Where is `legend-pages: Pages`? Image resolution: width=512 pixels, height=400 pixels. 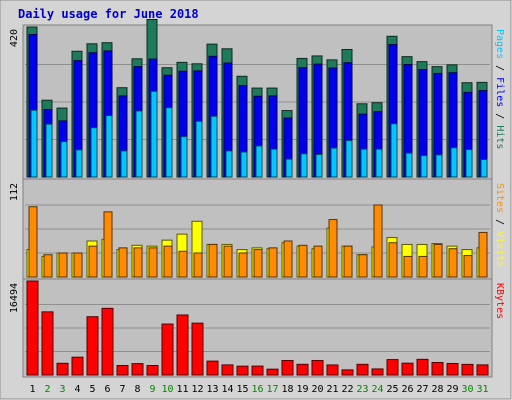
legend-pages: Pages is located at coordinates (499, 44).